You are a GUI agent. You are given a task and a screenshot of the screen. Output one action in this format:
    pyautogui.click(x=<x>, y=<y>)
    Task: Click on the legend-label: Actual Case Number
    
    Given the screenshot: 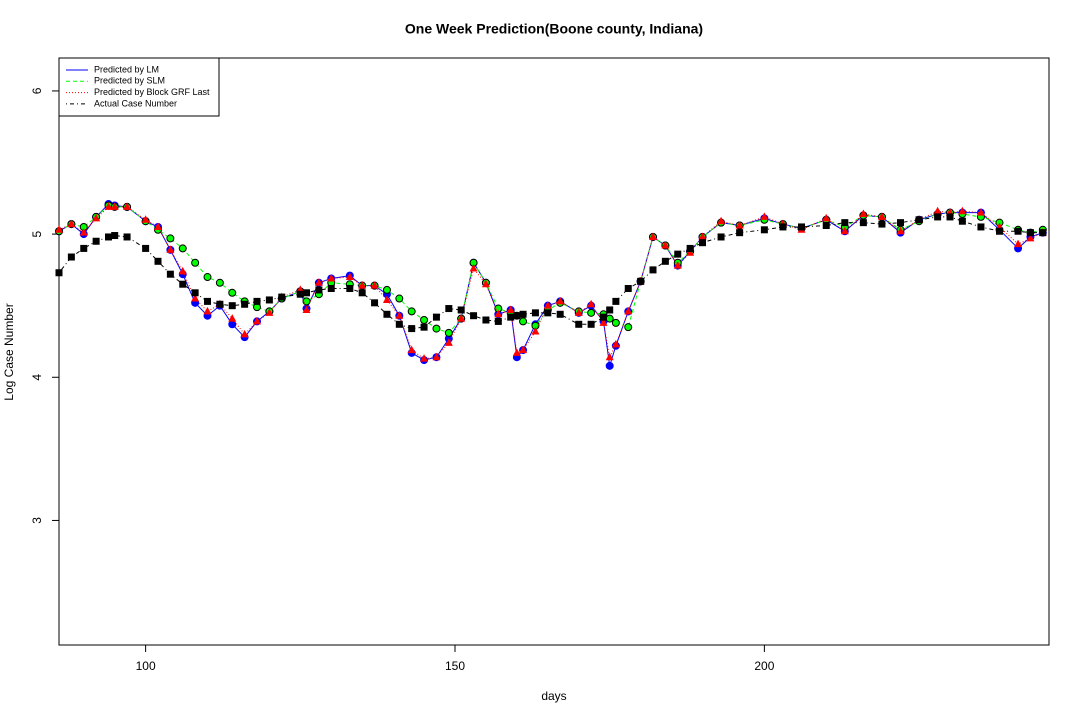 What is the action you would take?
    pyautogui.click(x=135, y=103)
    